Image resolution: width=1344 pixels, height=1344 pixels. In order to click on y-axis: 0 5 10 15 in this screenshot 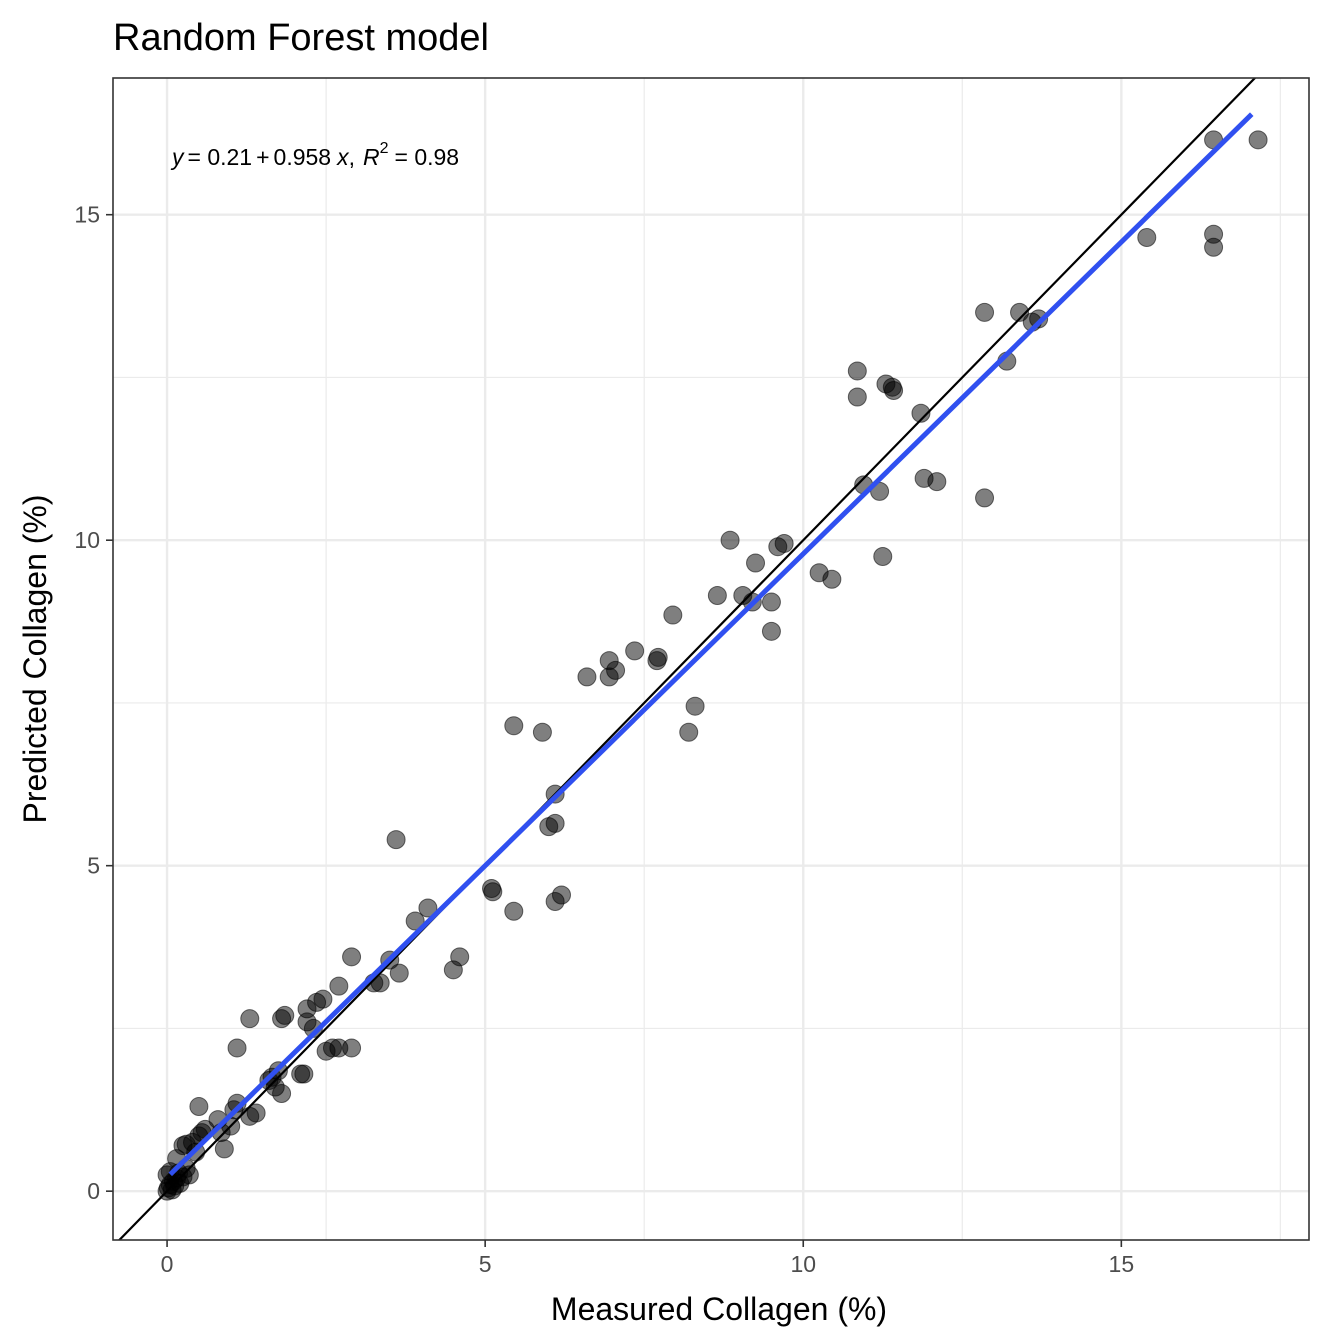, I will do `click(93, 703)`.